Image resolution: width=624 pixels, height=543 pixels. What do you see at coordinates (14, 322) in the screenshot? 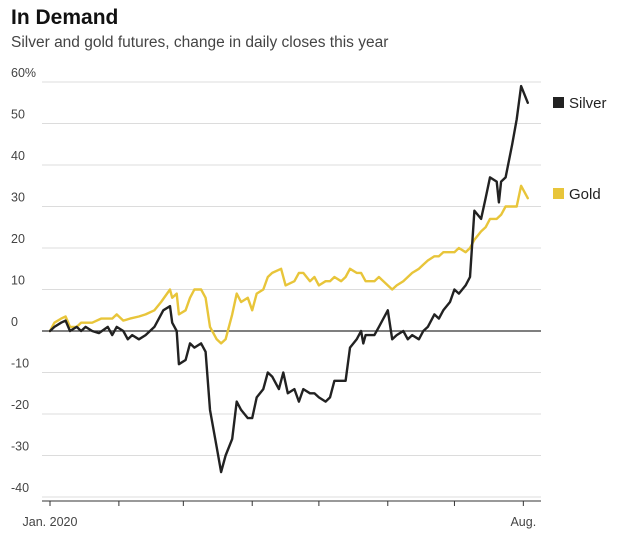
I see `y-tick-label: 0` at bounding box center [14, 322].